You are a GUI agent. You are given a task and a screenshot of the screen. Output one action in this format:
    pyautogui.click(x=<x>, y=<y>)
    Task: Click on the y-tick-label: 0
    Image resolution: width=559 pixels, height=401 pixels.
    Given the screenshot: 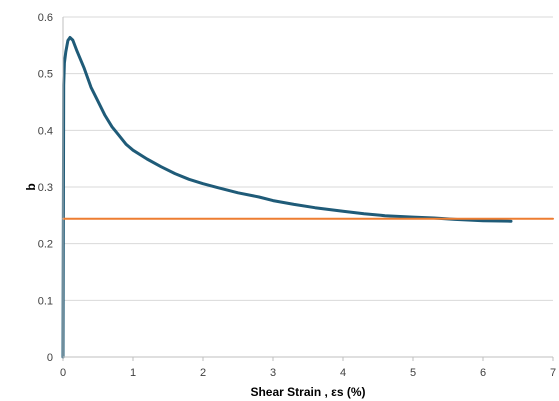 What is the action you would take?
    pyautogui.click(x=50, y=358)
    